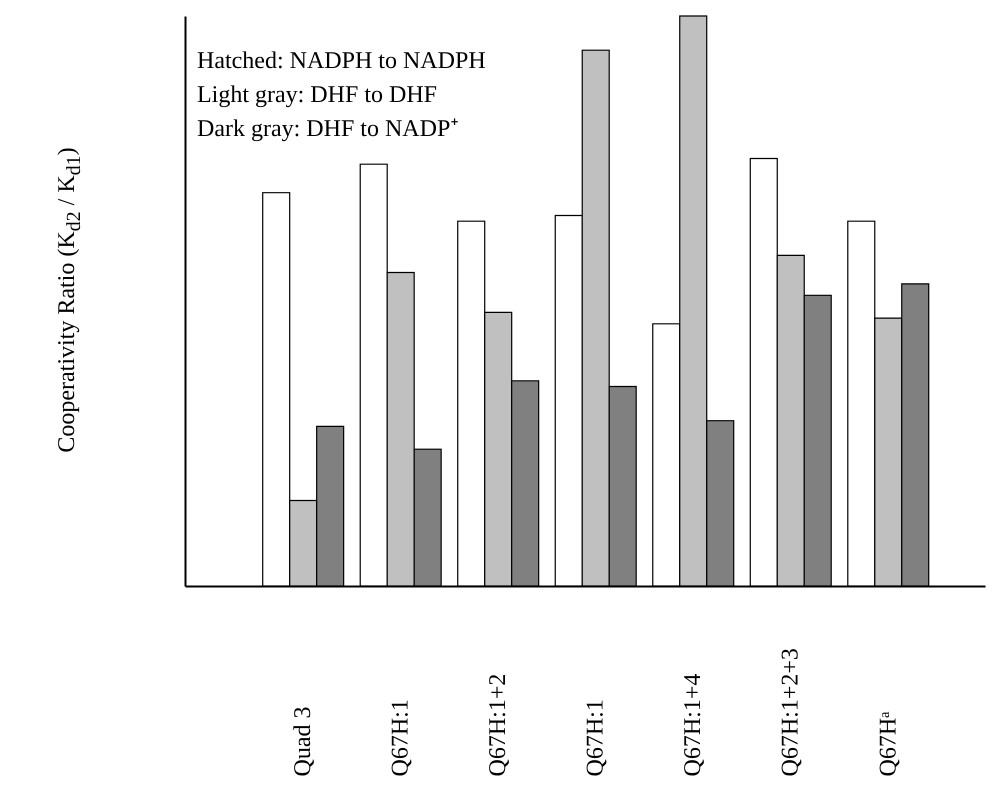 The image size is (997, 787). What do you see at coordinates (888, 743) in the screenshot?
I see `x-tick-label: Q67Hᵃ` at bounding box center [888, 743].